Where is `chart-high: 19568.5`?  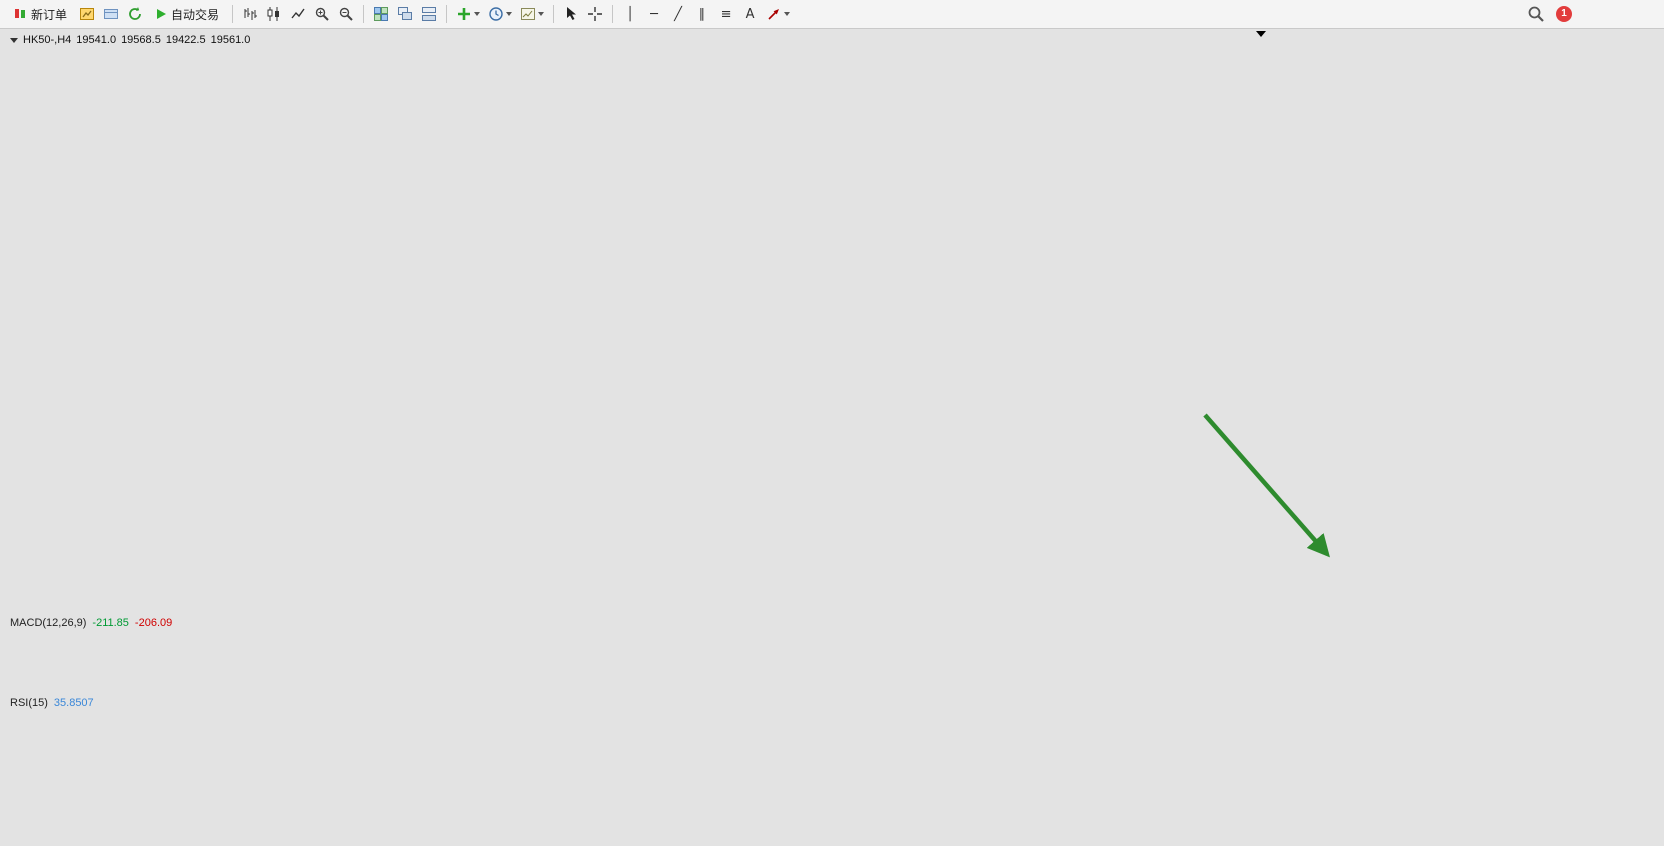
chart-high: 19568.5 is located at coordinates (141, 40).